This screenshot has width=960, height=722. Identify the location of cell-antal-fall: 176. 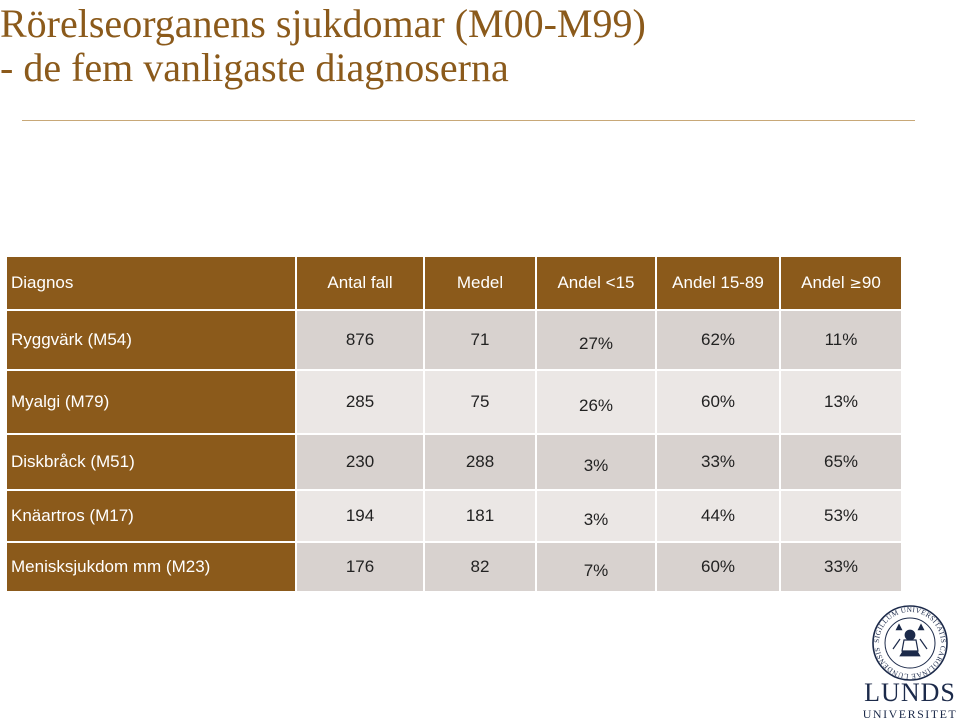
(360, 567).